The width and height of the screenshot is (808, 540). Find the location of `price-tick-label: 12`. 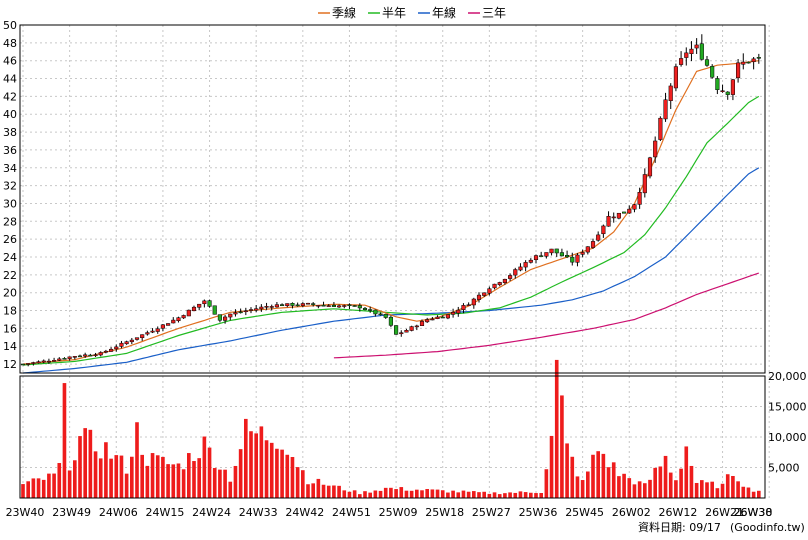

price-tick-label: 12 is located at coordinates (10, 364).